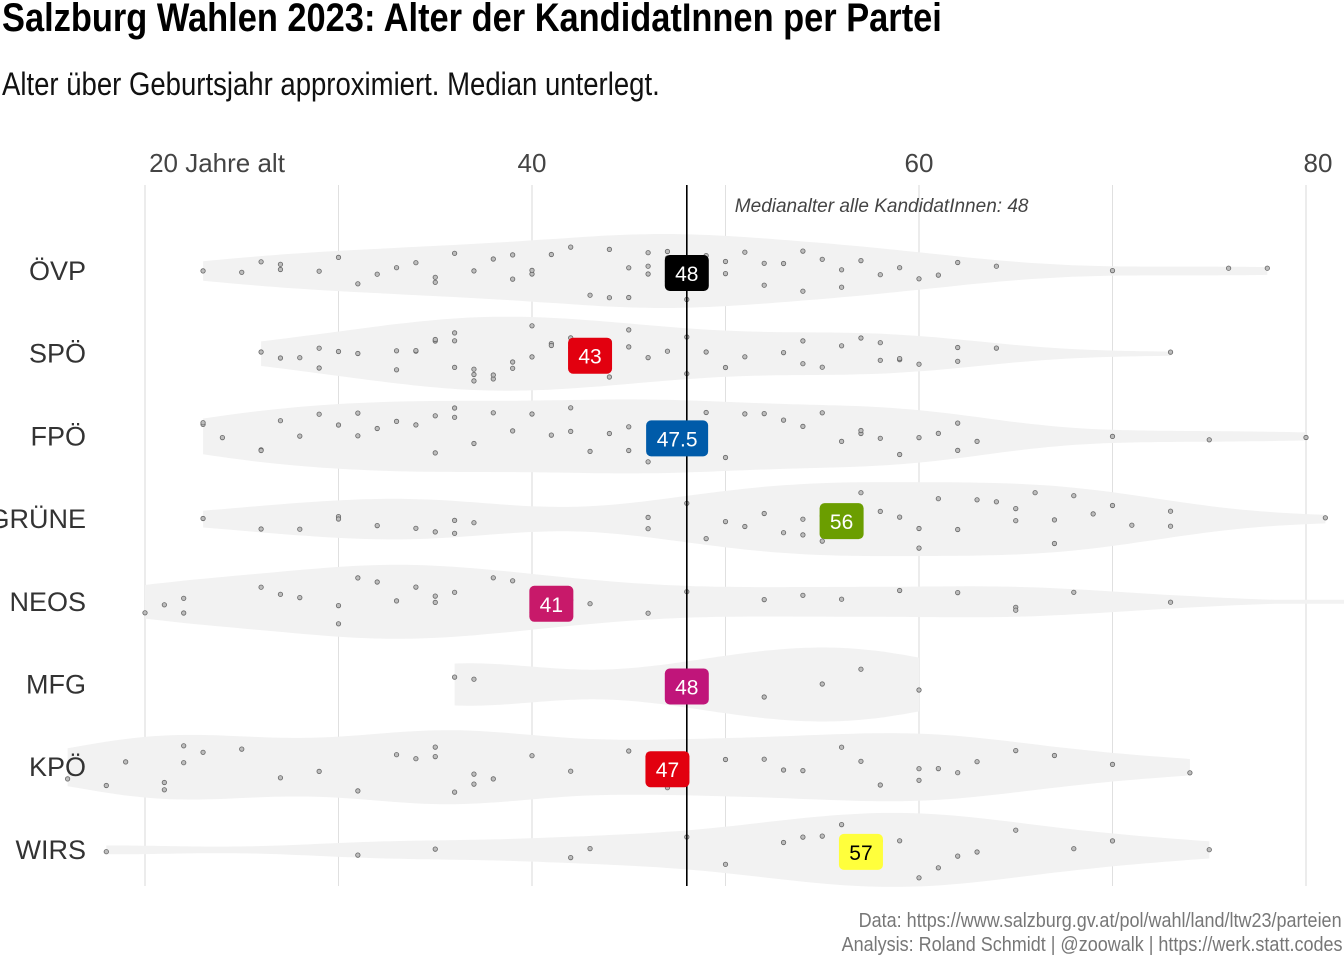 The image size is (1344, 960). I want to click on party-label-2: FPÖ, so click(58, 436).